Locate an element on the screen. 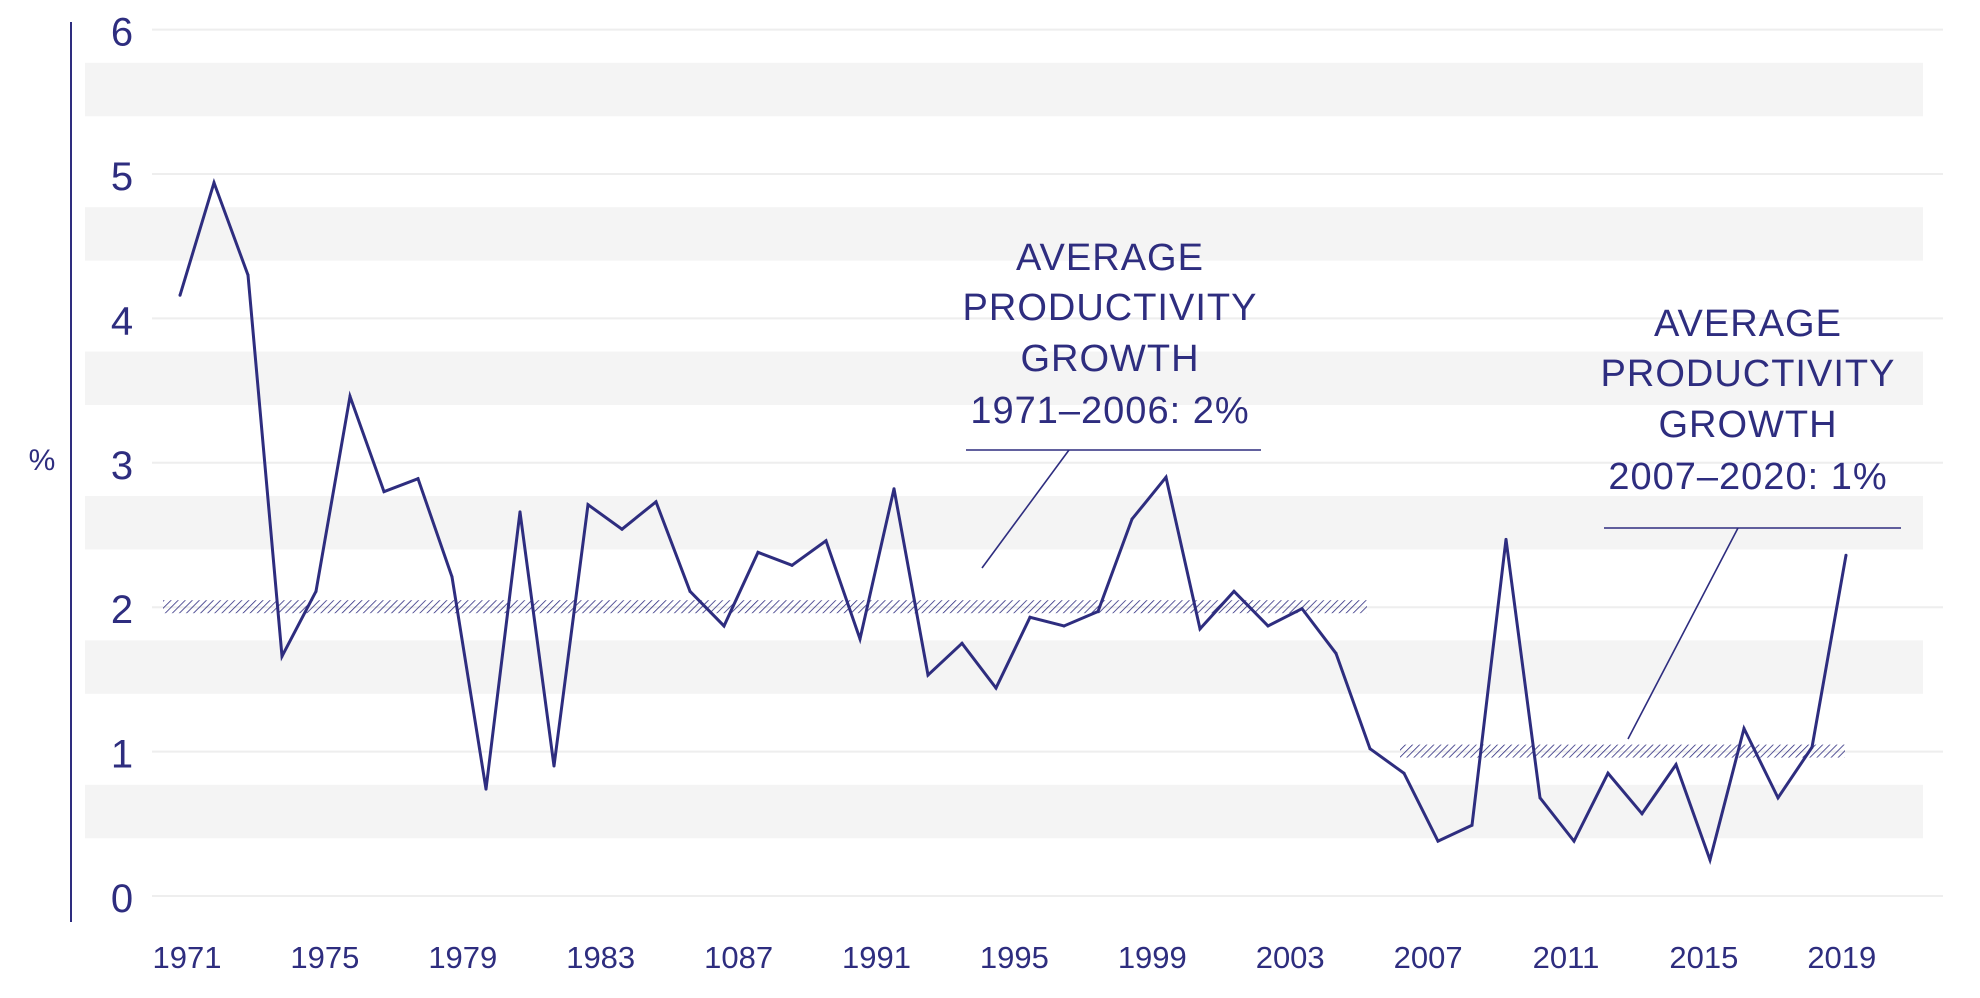 This screenshot has height=998, width=1980. data-point-1993 is located at coordinates (928, 675).